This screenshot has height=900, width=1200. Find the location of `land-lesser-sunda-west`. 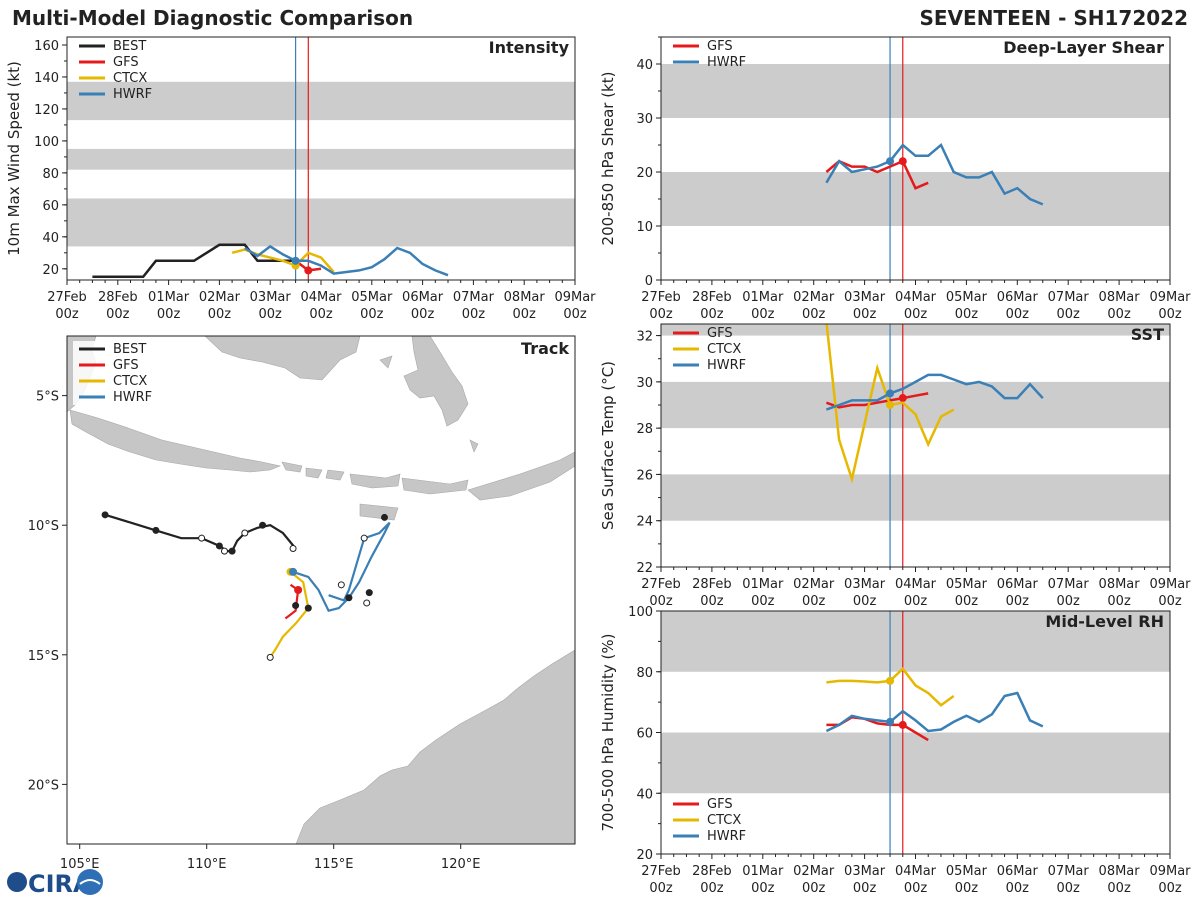

land-lesser-sunda-west is located at coordinates (341, 475).